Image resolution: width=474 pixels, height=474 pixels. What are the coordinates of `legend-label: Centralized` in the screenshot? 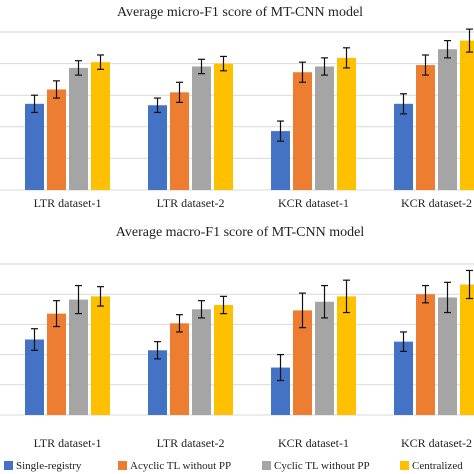 It's located at (437, 466).